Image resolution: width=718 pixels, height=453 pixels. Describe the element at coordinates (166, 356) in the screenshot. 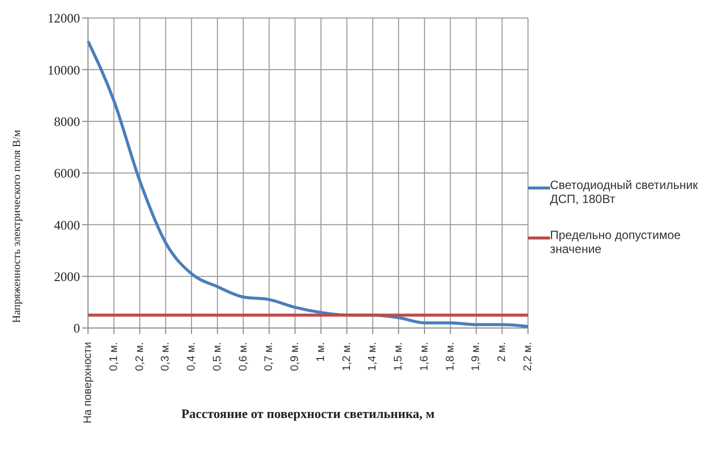

I see `x-tick-label: 0,3 м.` at that location.